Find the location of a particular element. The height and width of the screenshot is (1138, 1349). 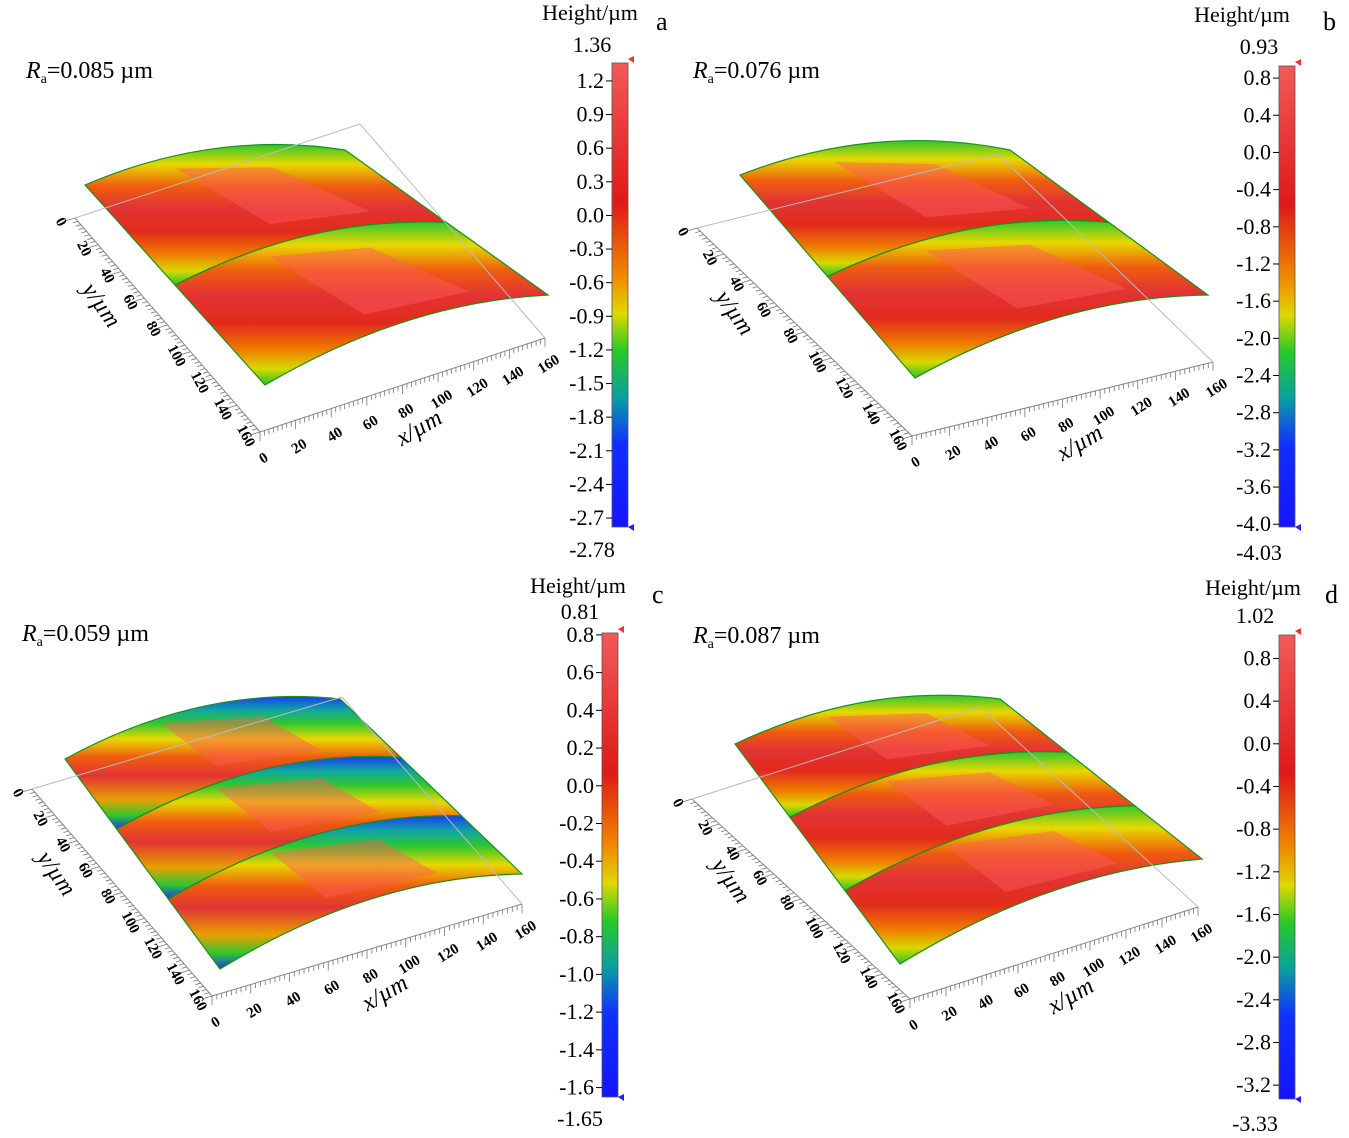

y-axis-label: y/µm is located at coordinates (734, 312).